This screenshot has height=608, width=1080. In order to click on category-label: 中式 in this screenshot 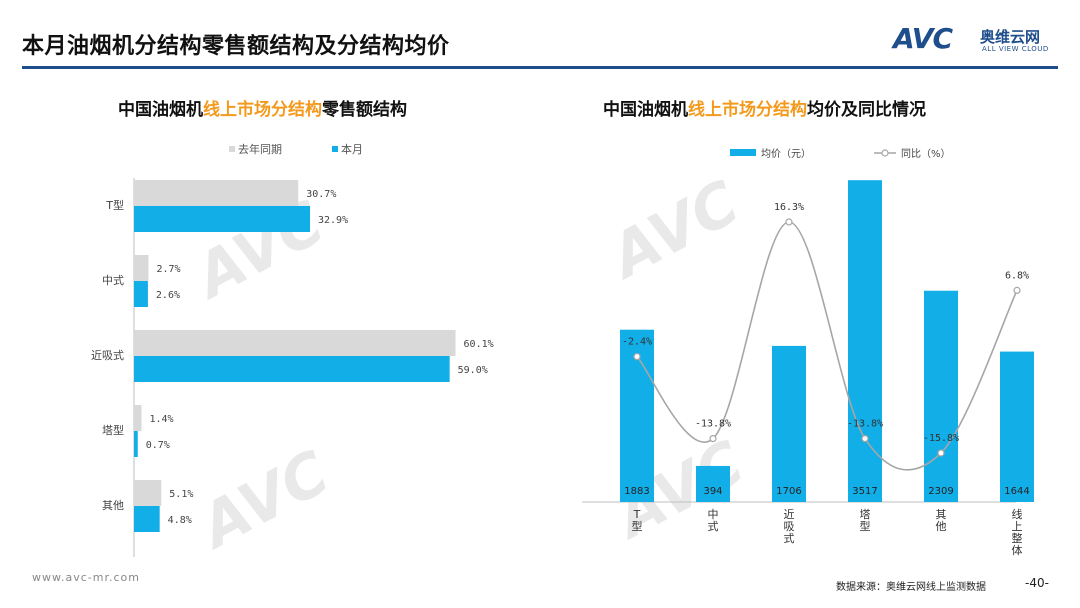, I will do `click(113, 280)`.